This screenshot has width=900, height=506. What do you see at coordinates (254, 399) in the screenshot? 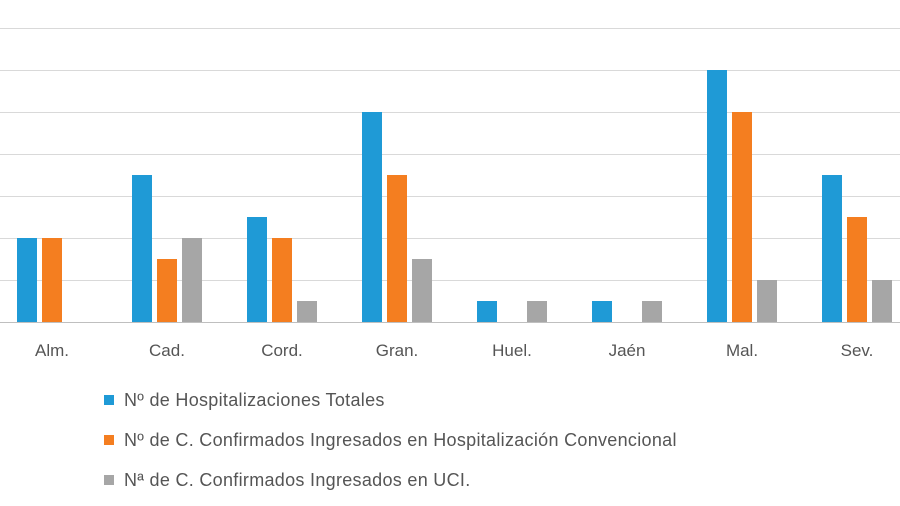
I see `legend-label: Nº de Hospitalizaciones Totales` at bounding box center [254, 399].